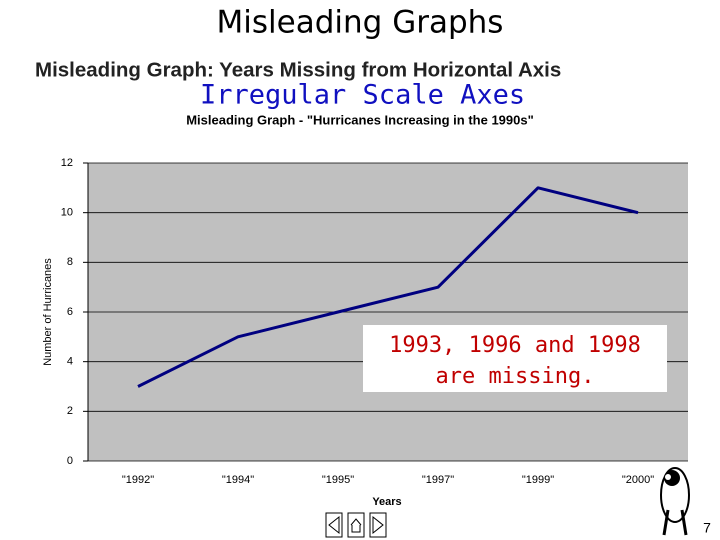 This screenshot has width=720, height=540. What do you see at coordinates (360, 23) in the screenshot?
I see `slide-title: Misleading Graphs` at bounding box center [360, 23].